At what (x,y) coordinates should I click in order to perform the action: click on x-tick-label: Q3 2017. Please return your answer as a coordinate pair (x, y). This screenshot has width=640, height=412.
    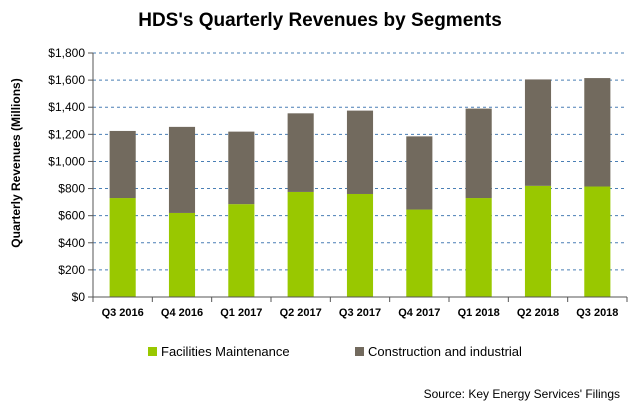
    Looking at the image, I should click on (360, 313).